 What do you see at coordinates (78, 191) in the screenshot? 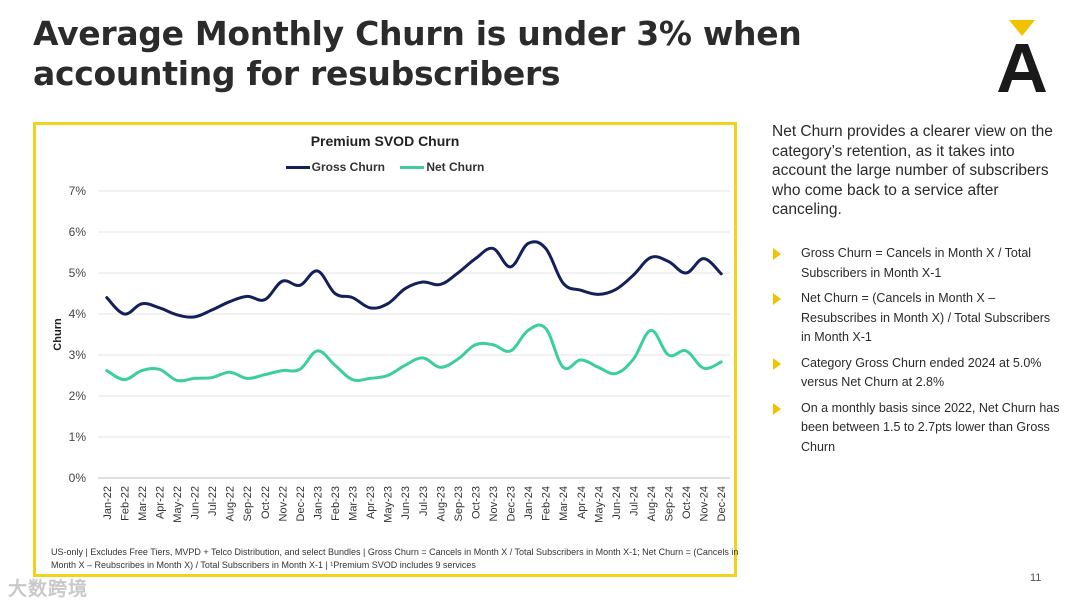
I see `y-tick-label: 7%` at bounding box center [78, 191].